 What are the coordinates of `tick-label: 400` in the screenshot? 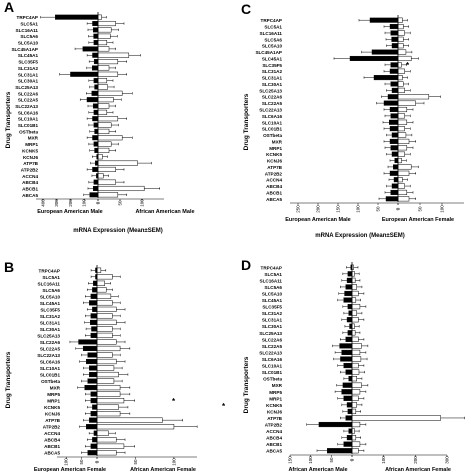 It's located at (42, 203).